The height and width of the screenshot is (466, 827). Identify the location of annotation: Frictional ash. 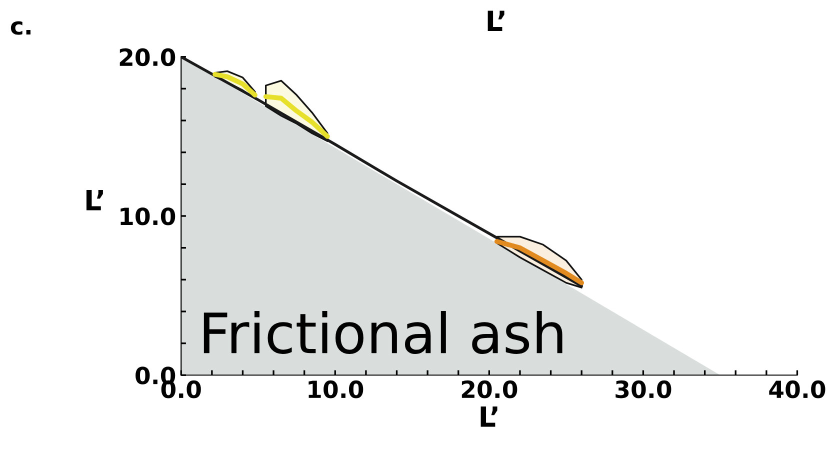
(383, 332).